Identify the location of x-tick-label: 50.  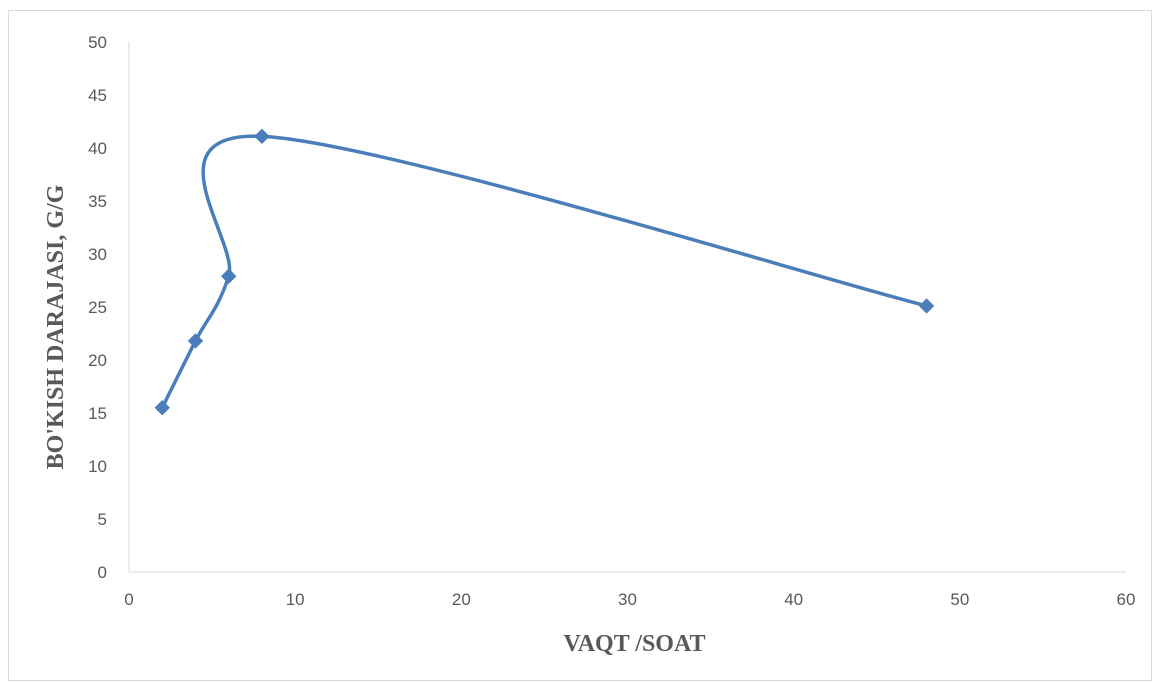
(959, 599).